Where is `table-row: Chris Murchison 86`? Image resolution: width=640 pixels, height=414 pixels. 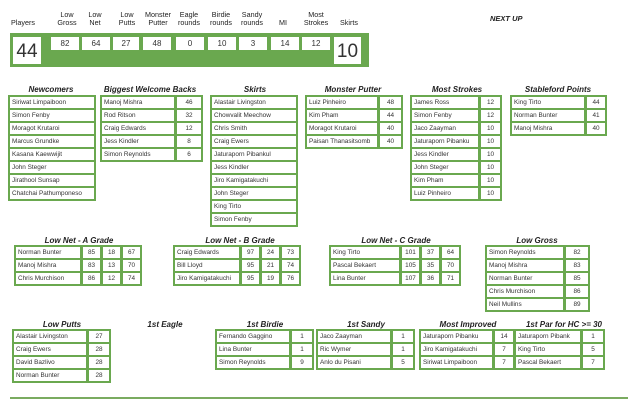
table-row: Chris Murchison 86 is located at coordinates (537, 291).